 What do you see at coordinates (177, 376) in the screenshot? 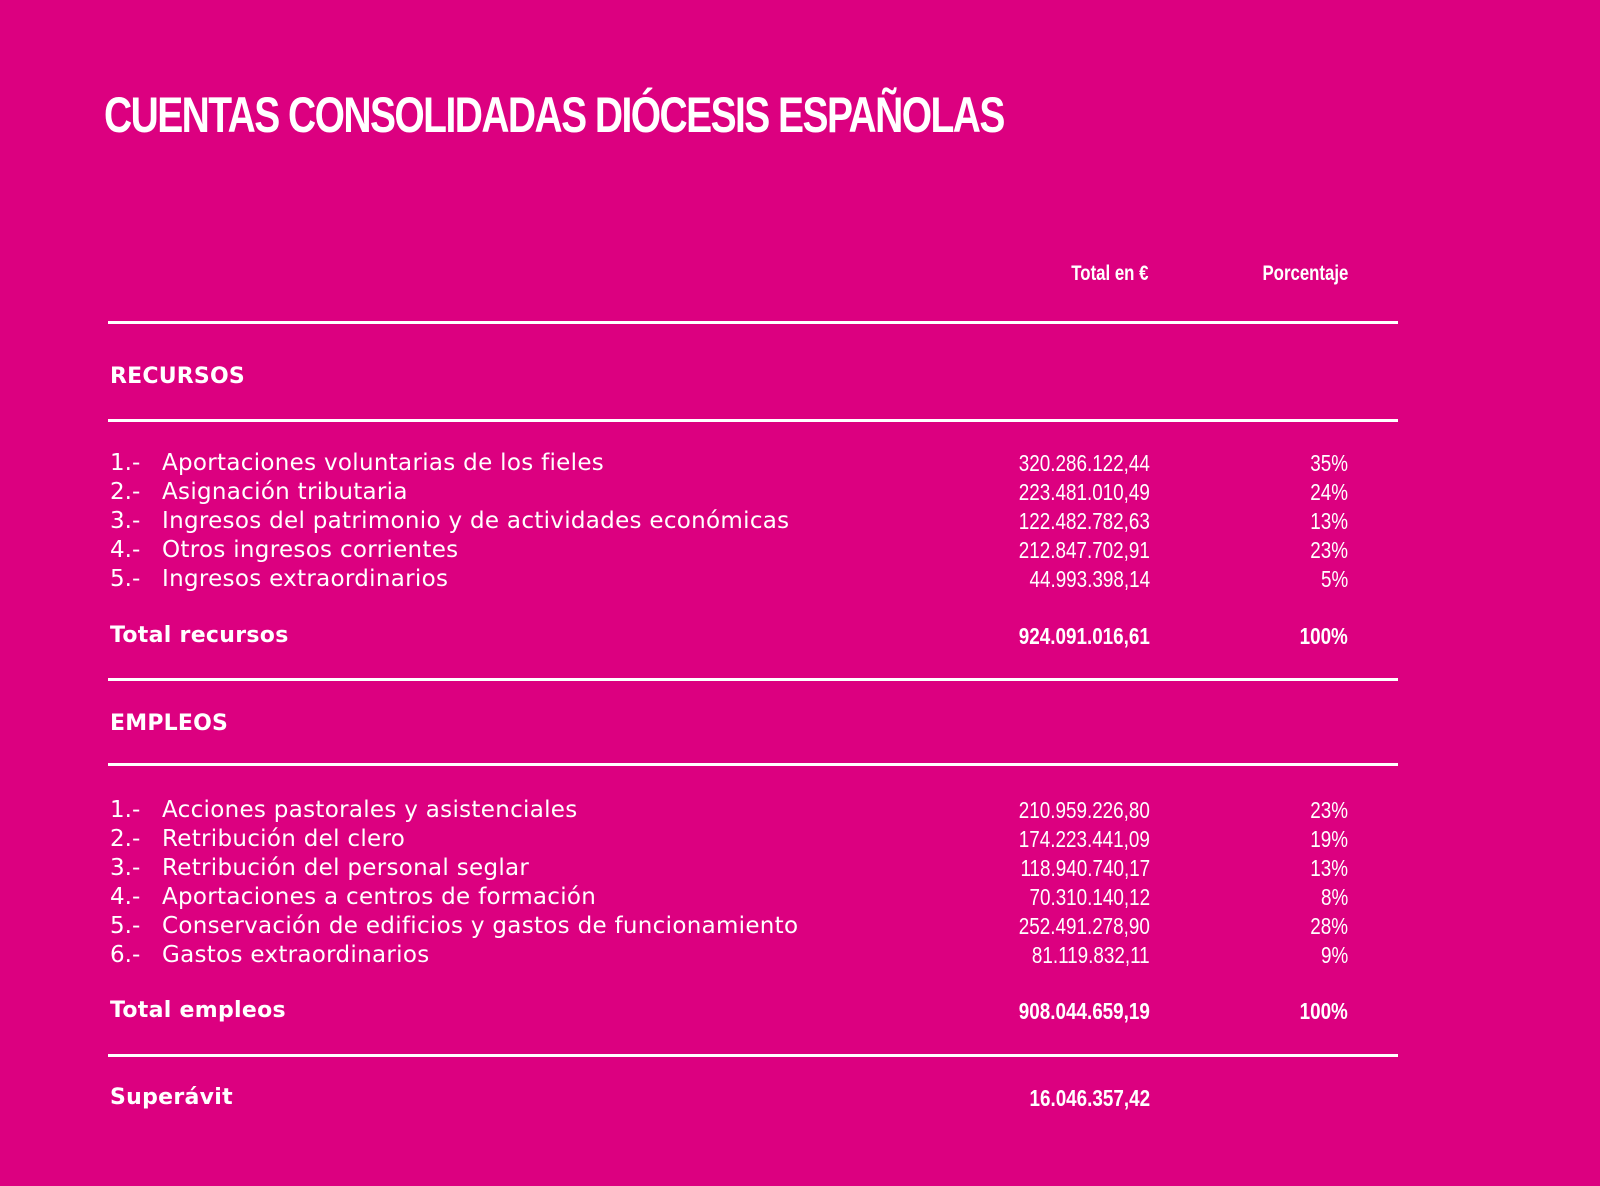
I see `section-heading-recursos: RECURSOS` at bounding box center [177, 376].